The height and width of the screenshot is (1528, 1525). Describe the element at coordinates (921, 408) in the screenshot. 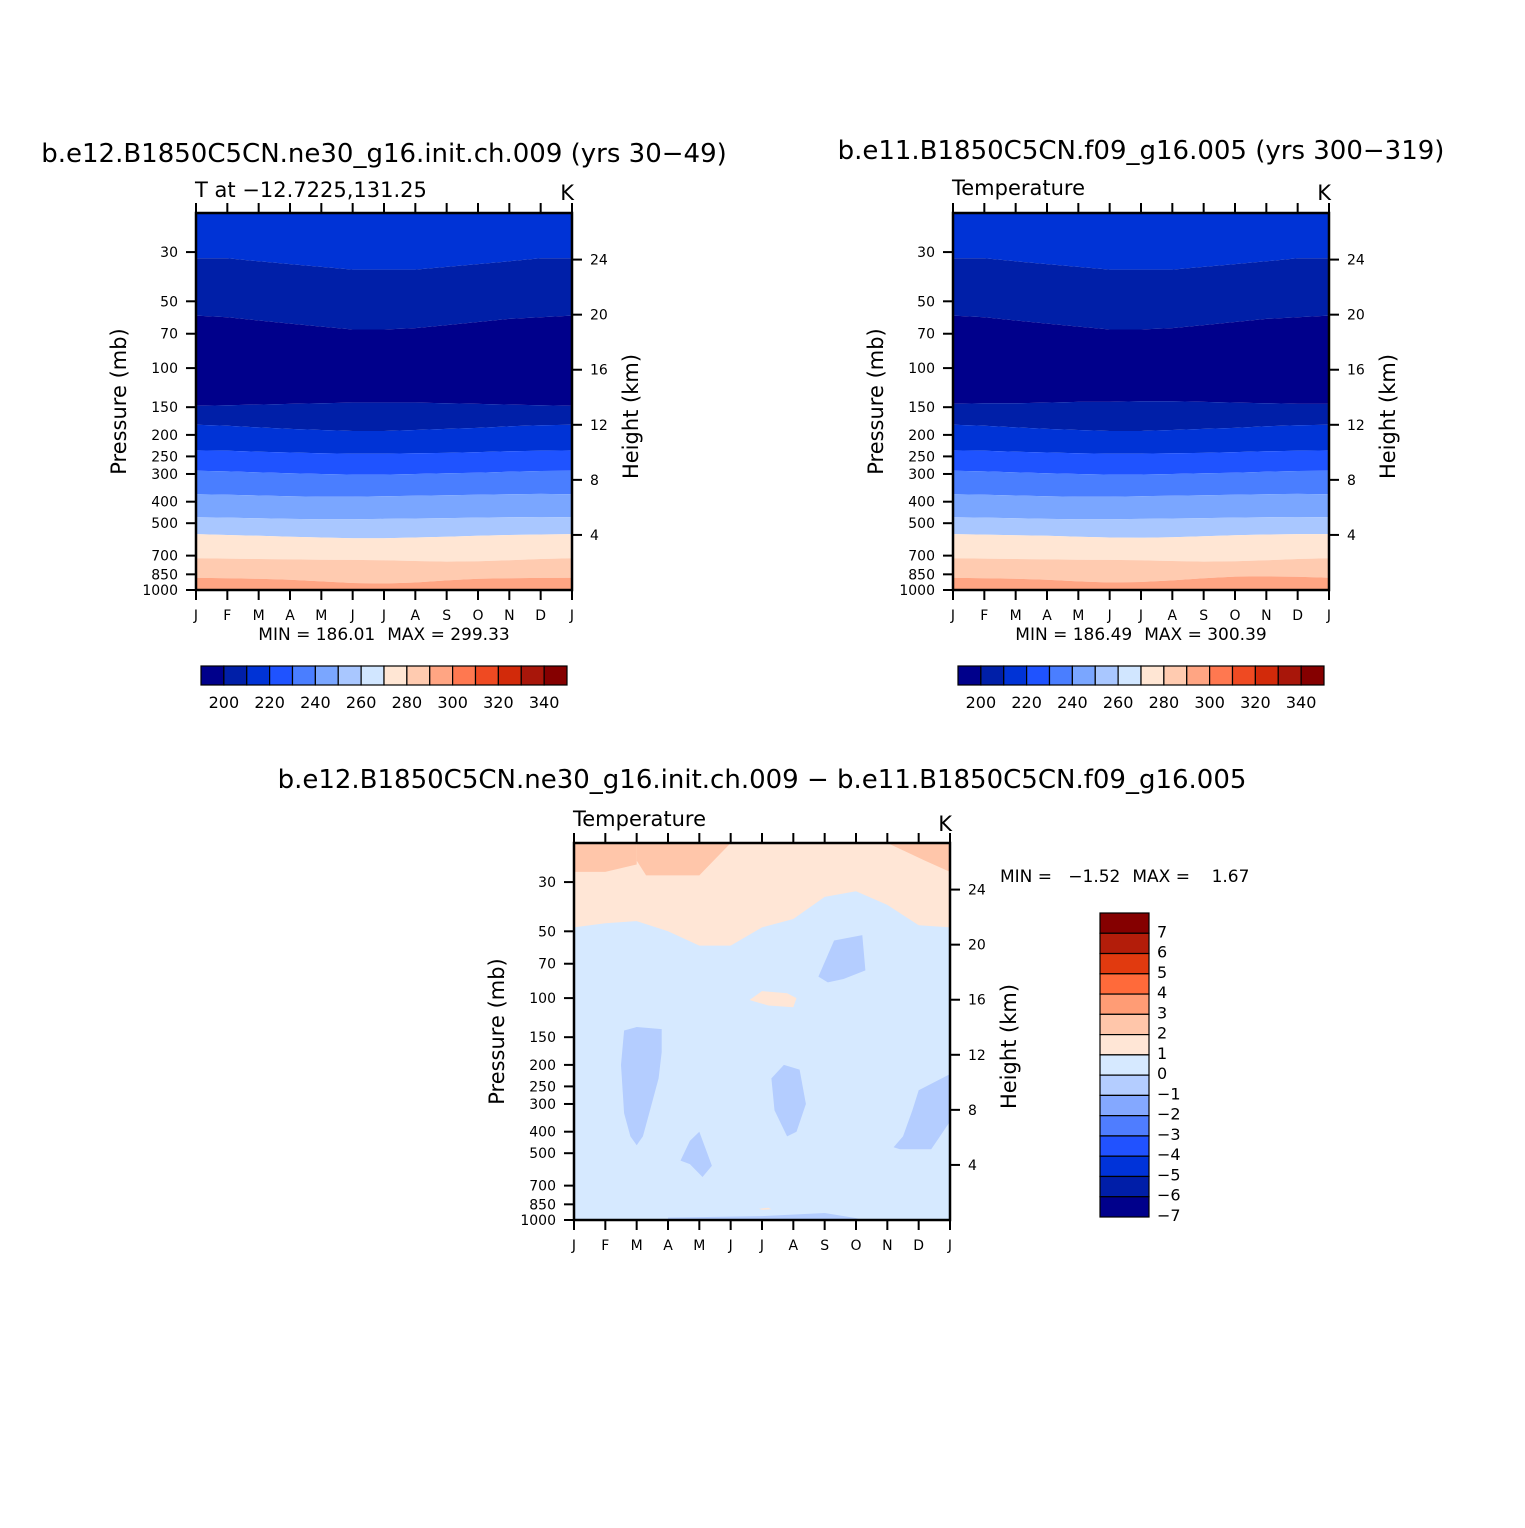

I see `control-y-tick-label: 150` at that location.